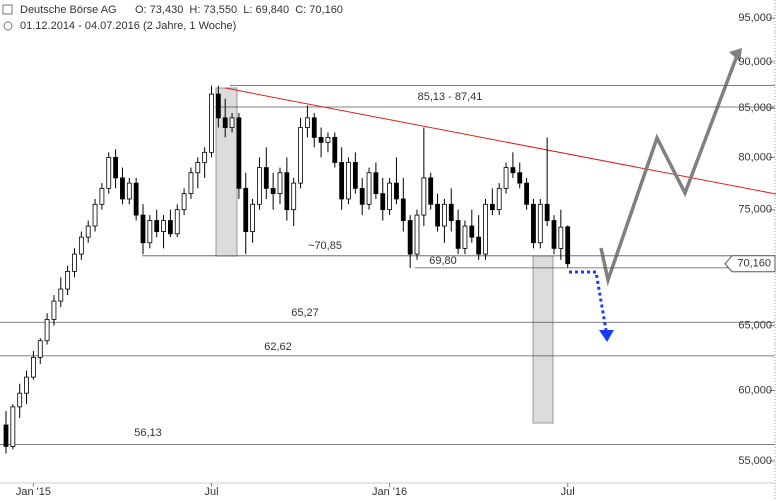 This screenshot has width=776, height=501. What do you see at coordinates (754, 264) in the screenshot?
I see `price-tag-label: 70,160` at bounding box center [754, 264].